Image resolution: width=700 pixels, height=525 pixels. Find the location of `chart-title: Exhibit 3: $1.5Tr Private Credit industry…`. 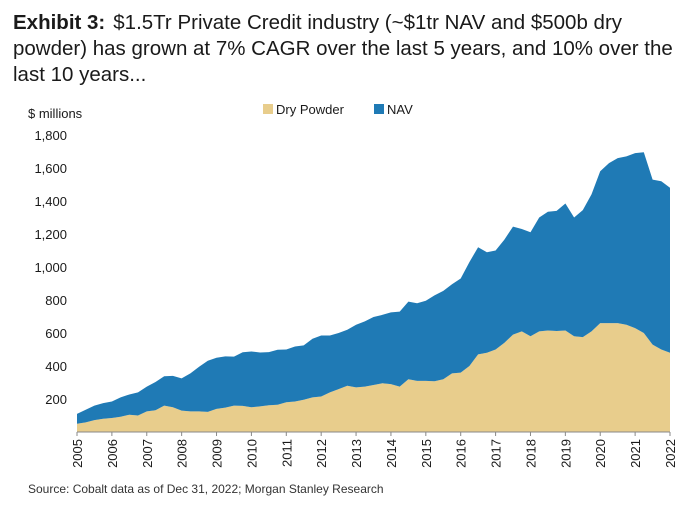

chart-title: Exhibit 3: $1.5Tr Private Credit industry… is located at coordinates (353, 49).